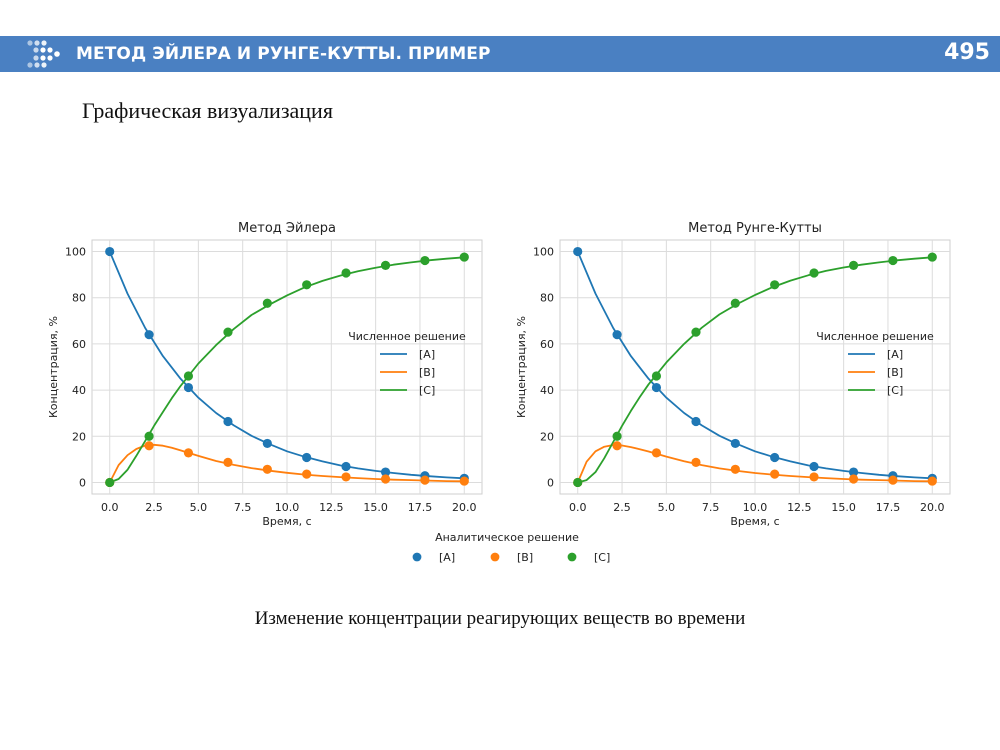 This screenshot has width=1000, height=750. Describe the element at coordinates (427, 372) in the screenshot. I see `legend-label: [B]` at that location.